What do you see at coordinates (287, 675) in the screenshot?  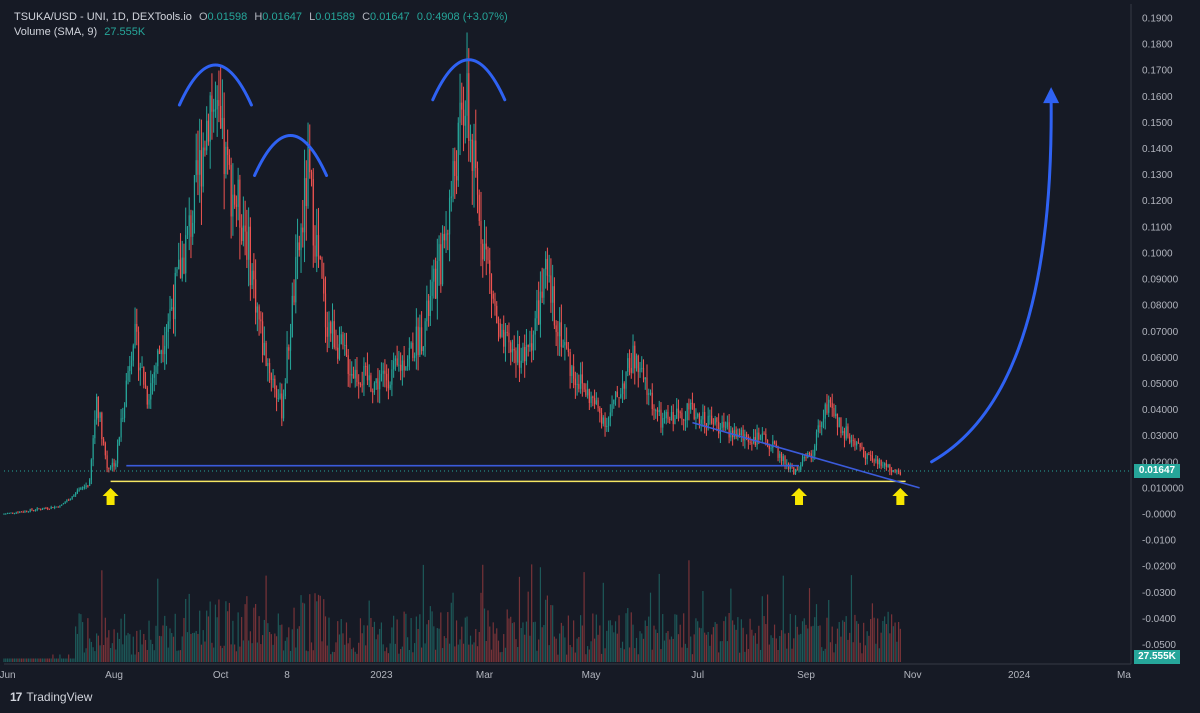 I see `x-tick-label: 8` at bounding box center [287, 675].